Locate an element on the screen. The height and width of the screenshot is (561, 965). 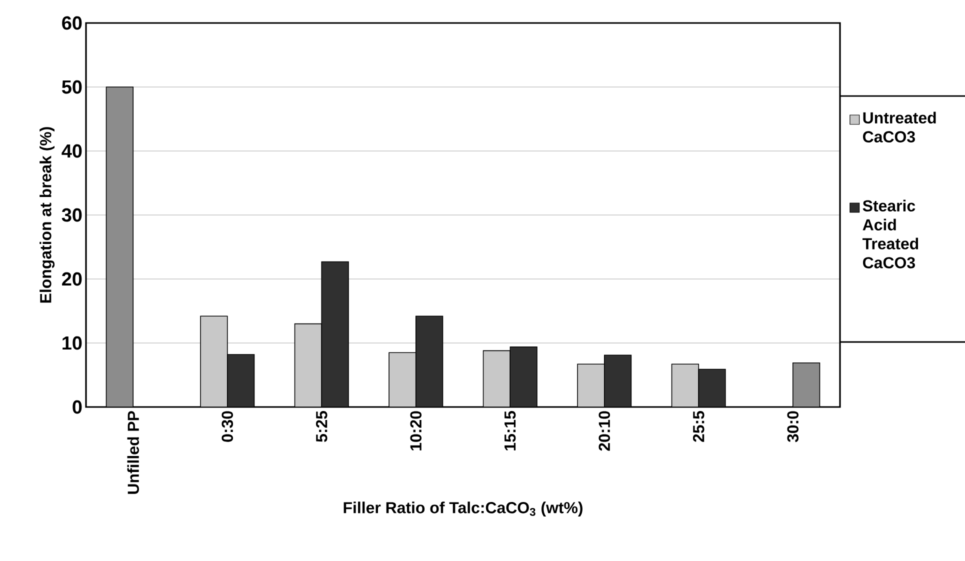
x-tick-label: 15:15 is located at coordinates (510, 430).